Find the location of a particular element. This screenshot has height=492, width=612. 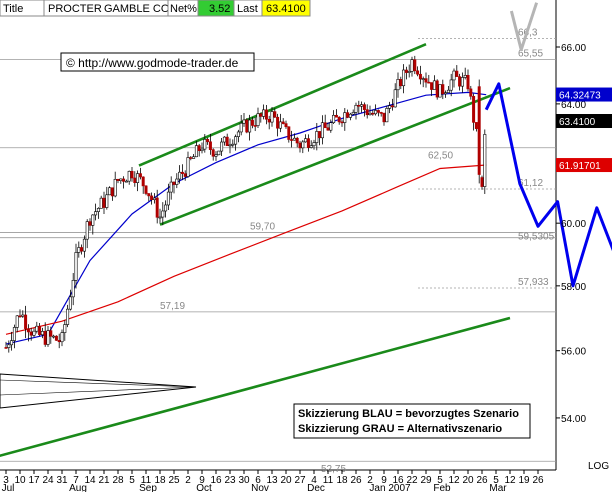

x-day-label-4: 31 is located at coordinates (62, 480).